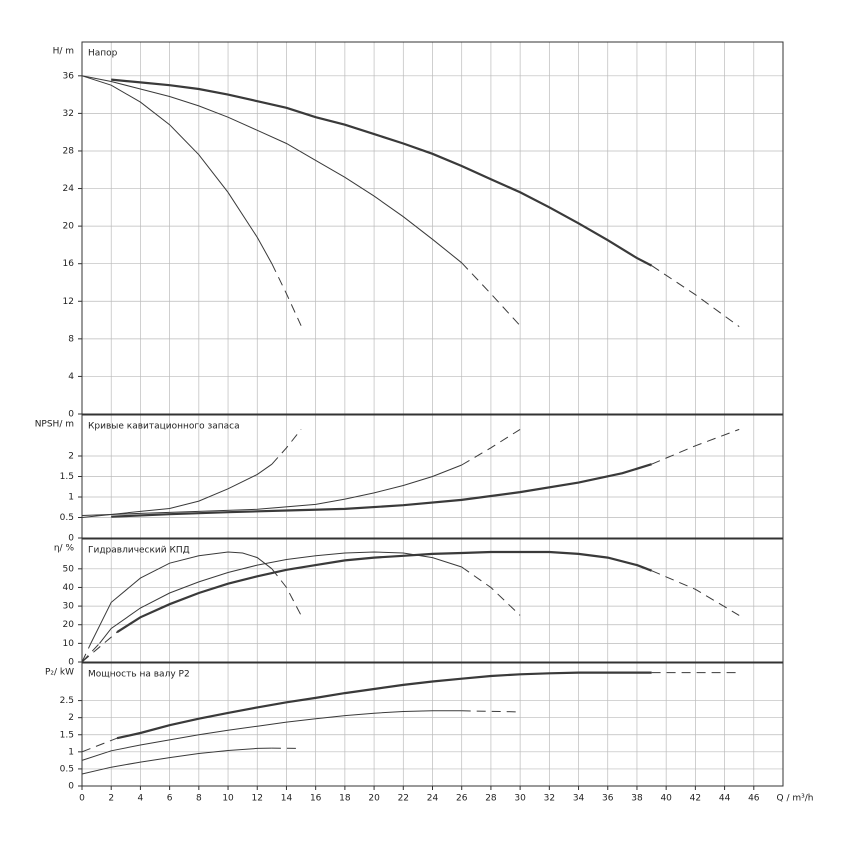  I want to click on y-tick-label: 32, so click(68, 114).